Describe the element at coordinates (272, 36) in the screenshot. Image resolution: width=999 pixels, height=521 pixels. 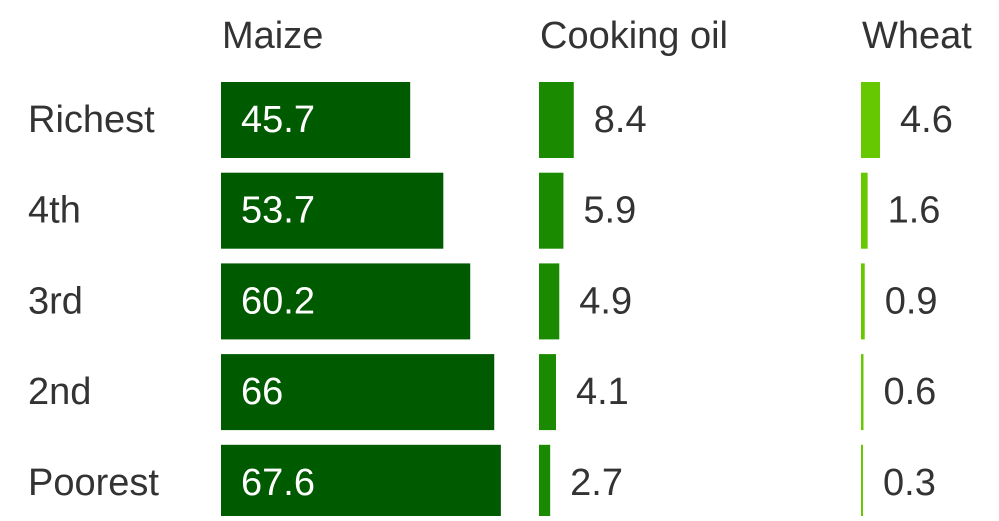
I see `panel-title: Maize` at that location.